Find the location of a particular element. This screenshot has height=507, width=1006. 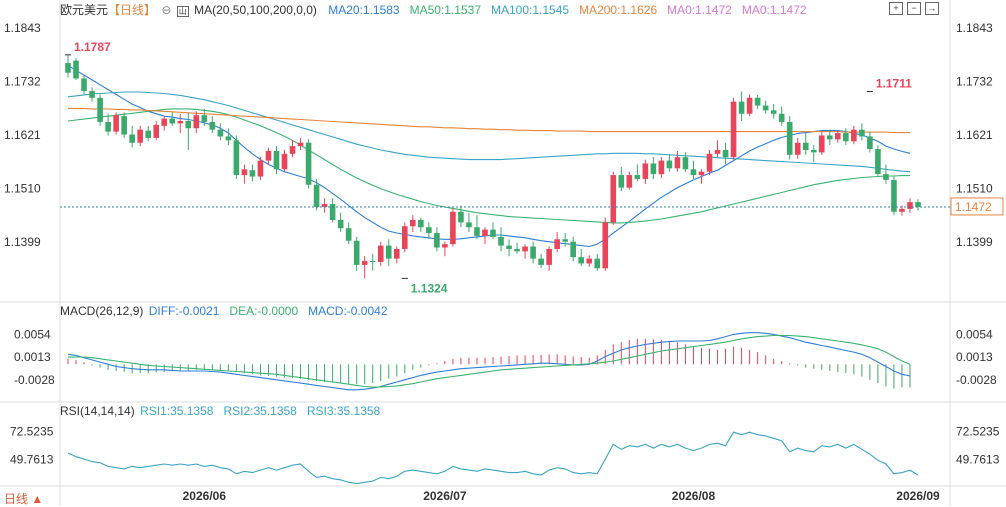

minus-box-icon: − is located at coordinates (914, 8).